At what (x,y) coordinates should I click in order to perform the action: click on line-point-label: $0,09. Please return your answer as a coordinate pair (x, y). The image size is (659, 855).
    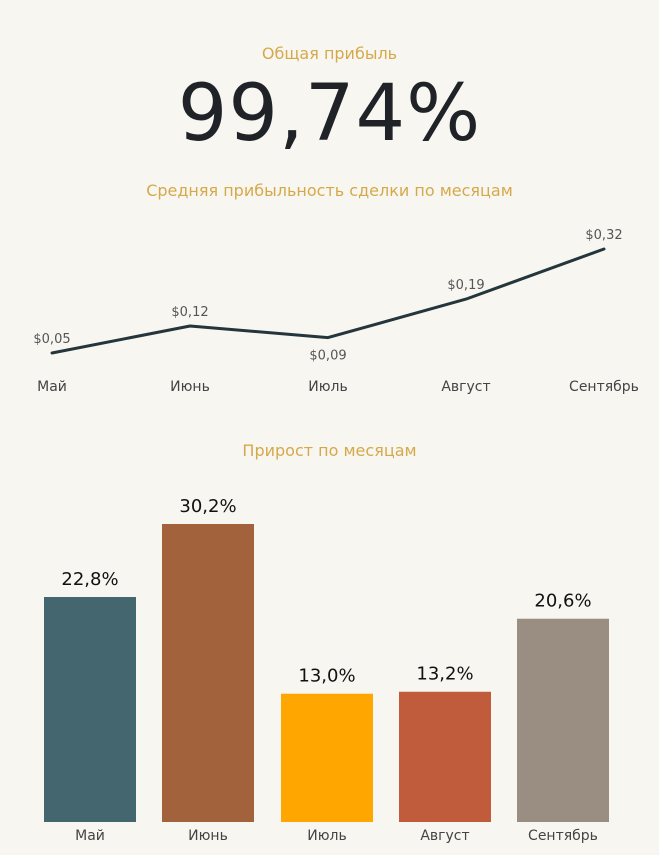
    Looking at the image, I should click on (327, 356).